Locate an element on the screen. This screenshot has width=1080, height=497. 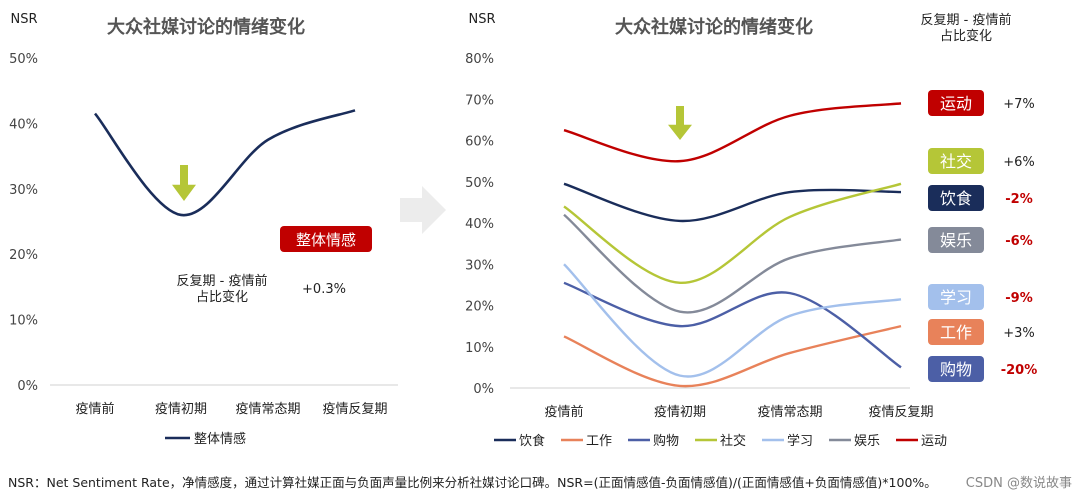
series-tag-change: -20% is located at coordinates (1019, 370).